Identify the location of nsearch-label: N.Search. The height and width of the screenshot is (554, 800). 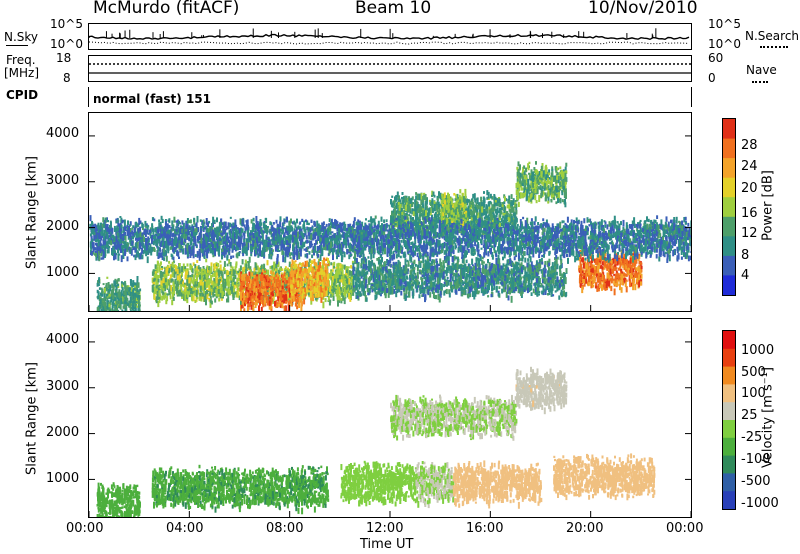
(772, 36).